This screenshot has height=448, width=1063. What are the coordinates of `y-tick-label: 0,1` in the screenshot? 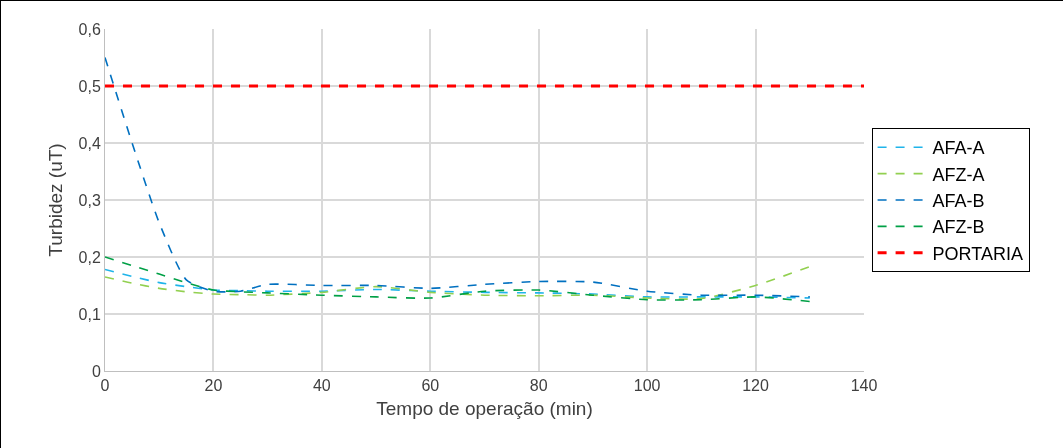 It's located at (89, 314).